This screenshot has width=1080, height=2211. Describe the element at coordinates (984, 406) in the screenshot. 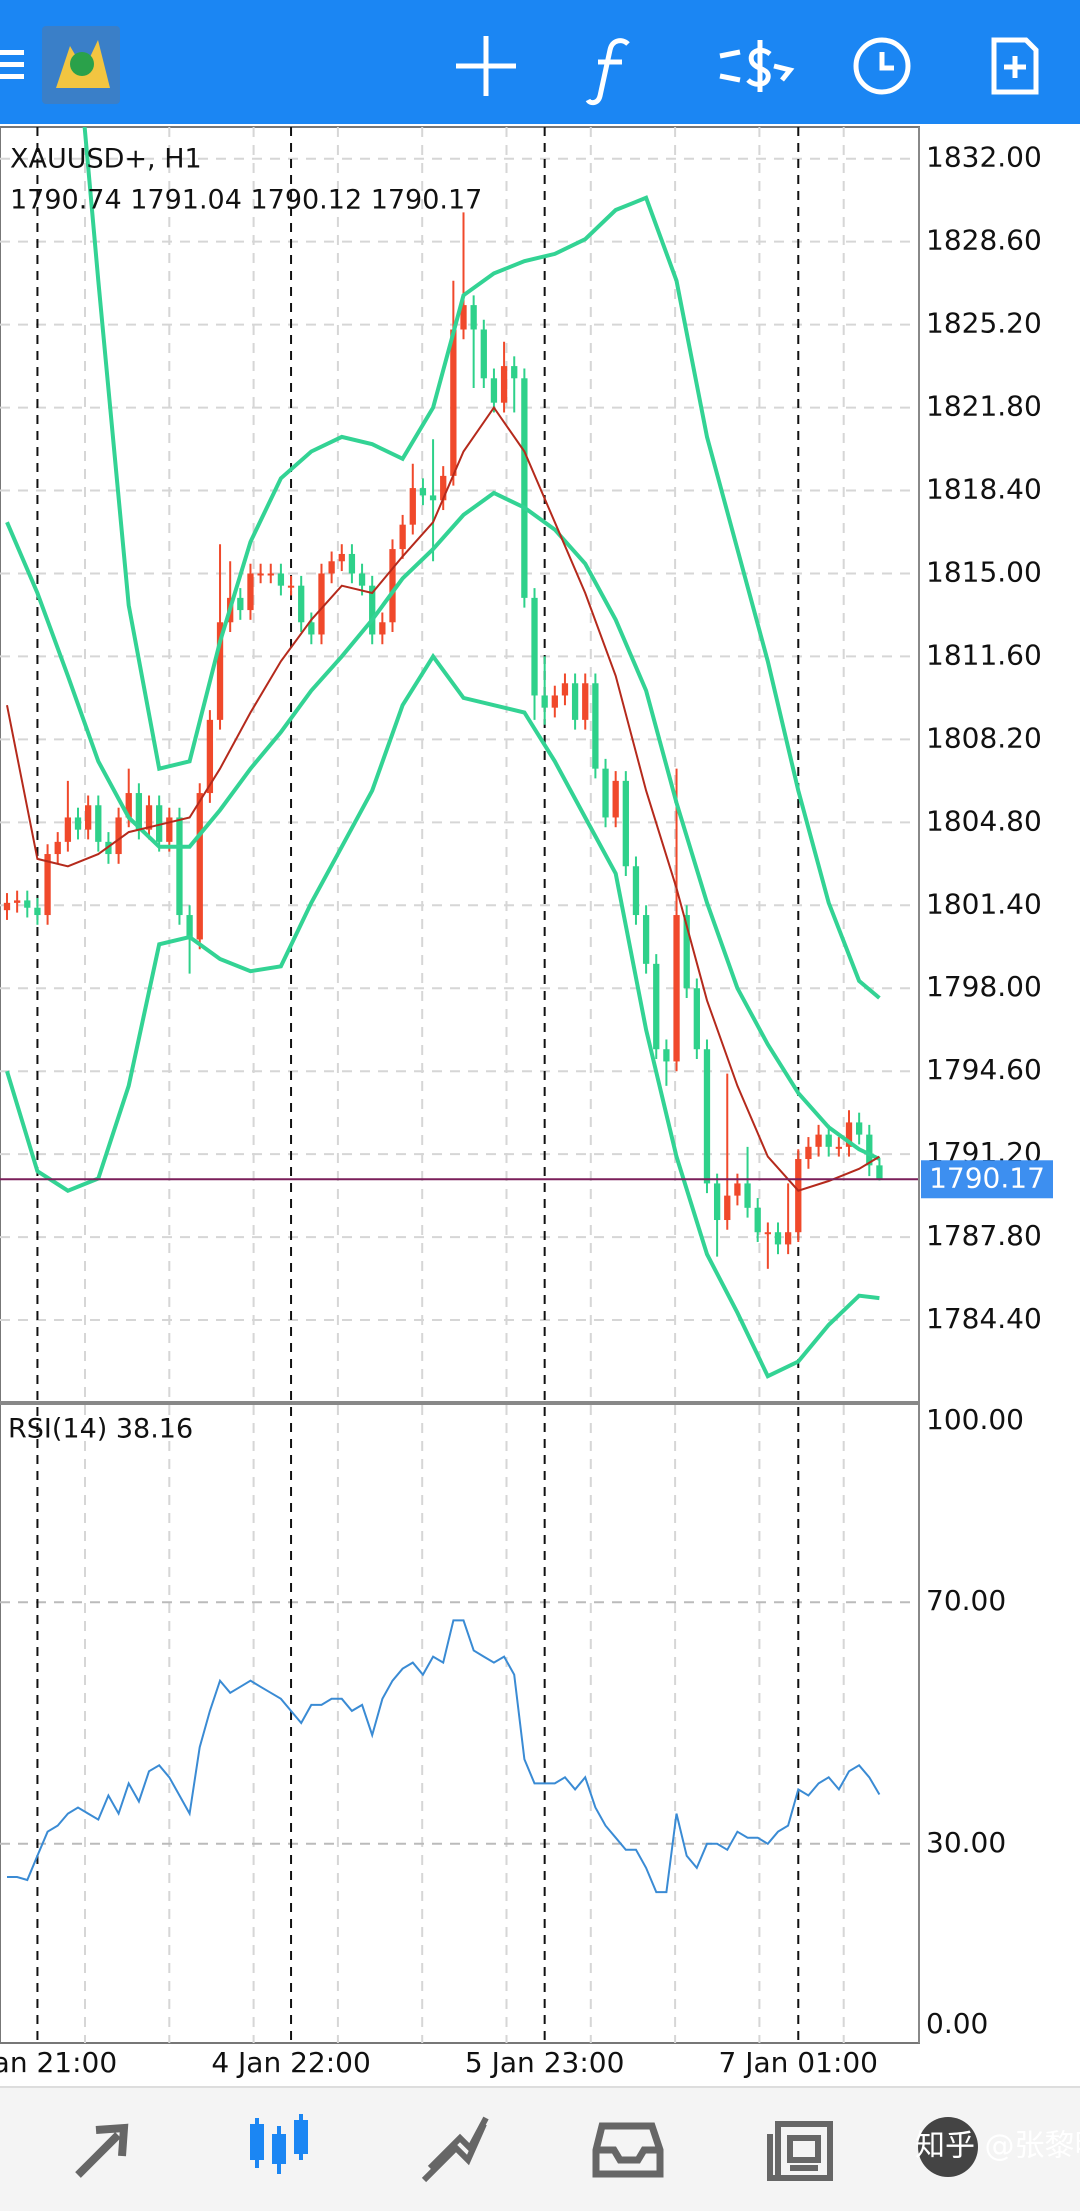

I see `y-tick-label: 1821.80` at that location.